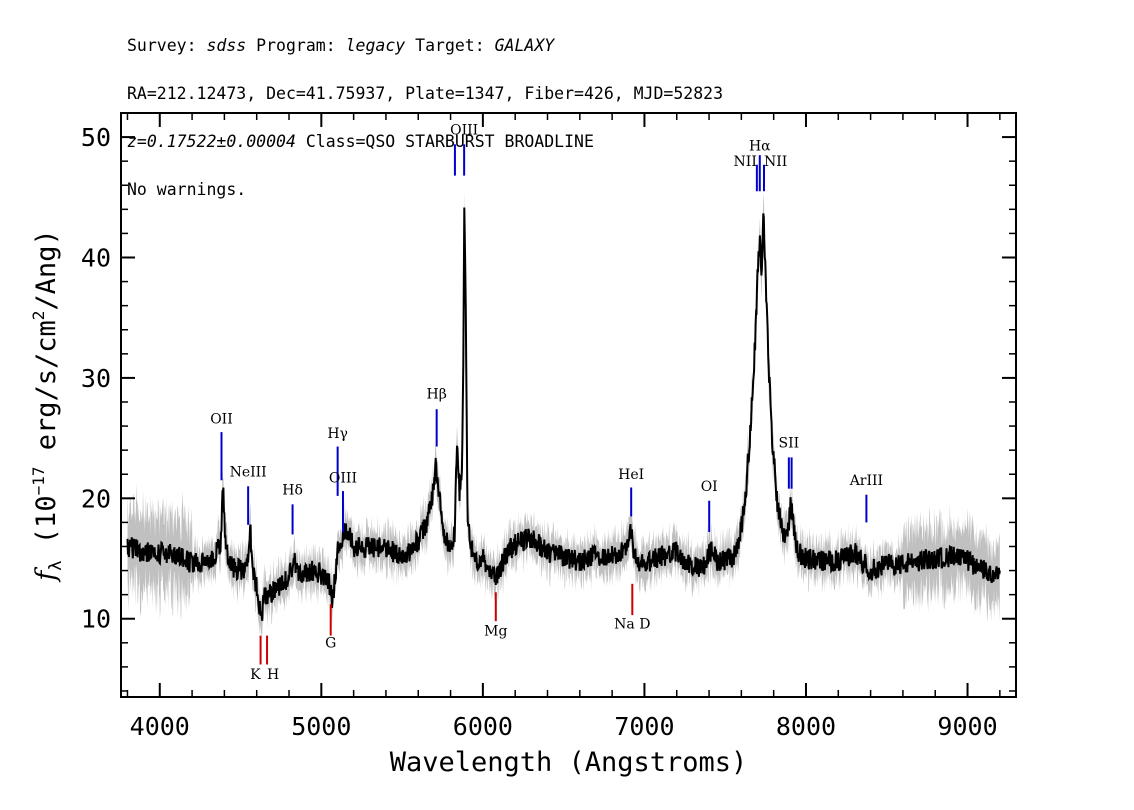 This screenshot has height=810, width=1134. I want to click on x-axis-title: Wavelength (Angstroms), so click(569, 762).